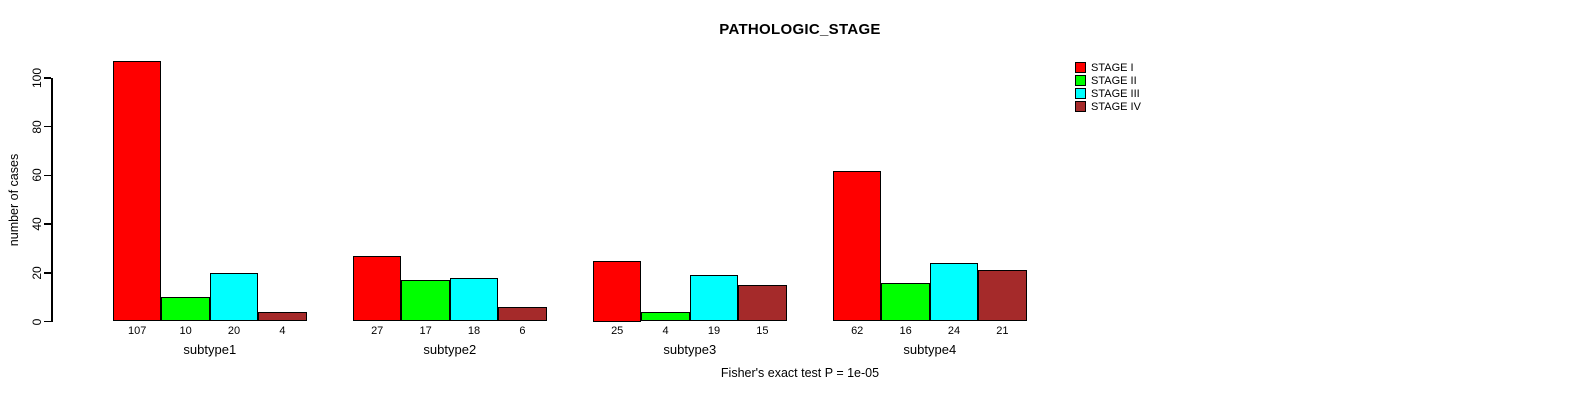 This screenshot has width=1590, height=400. I want to click on legend-label: STAGE I, so click(1112, 67).